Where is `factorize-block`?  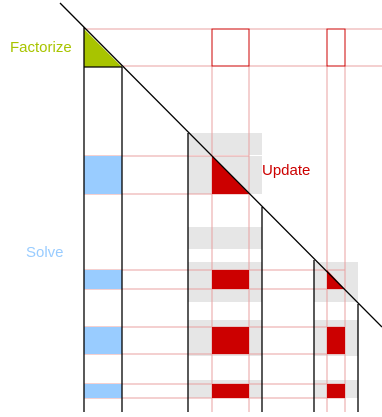
factorize-block is located at coordinates (103, 48).